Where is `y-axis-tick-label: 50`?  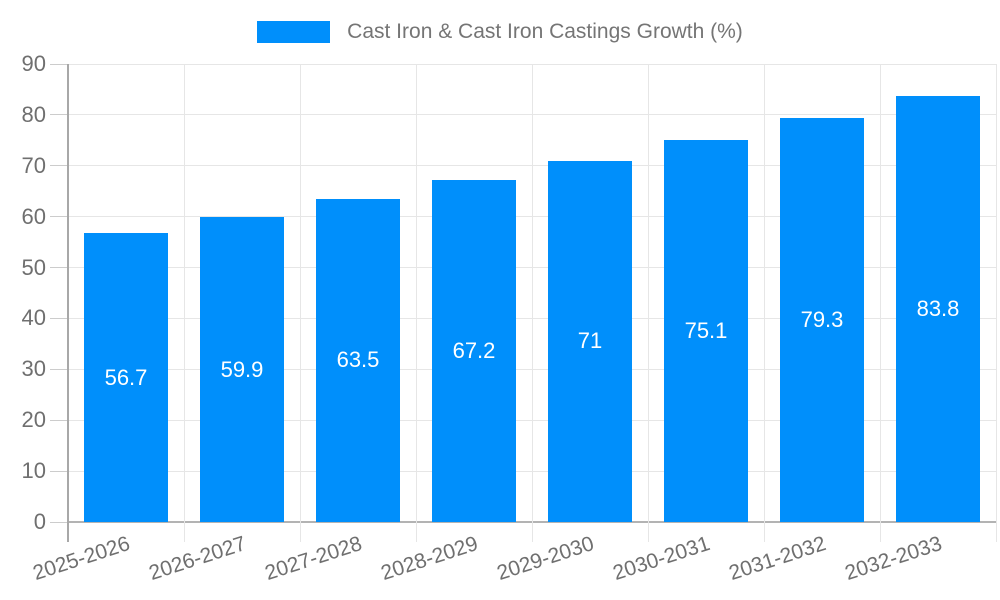
y-axis-tick-label: 50 is located at coordinates (33, 267).